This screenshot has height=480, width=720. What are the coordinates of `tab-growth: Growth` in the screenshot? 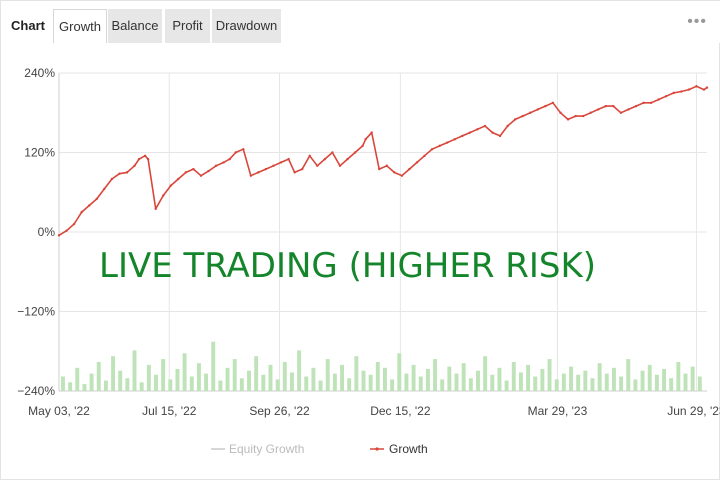 It's located at (80, 26).